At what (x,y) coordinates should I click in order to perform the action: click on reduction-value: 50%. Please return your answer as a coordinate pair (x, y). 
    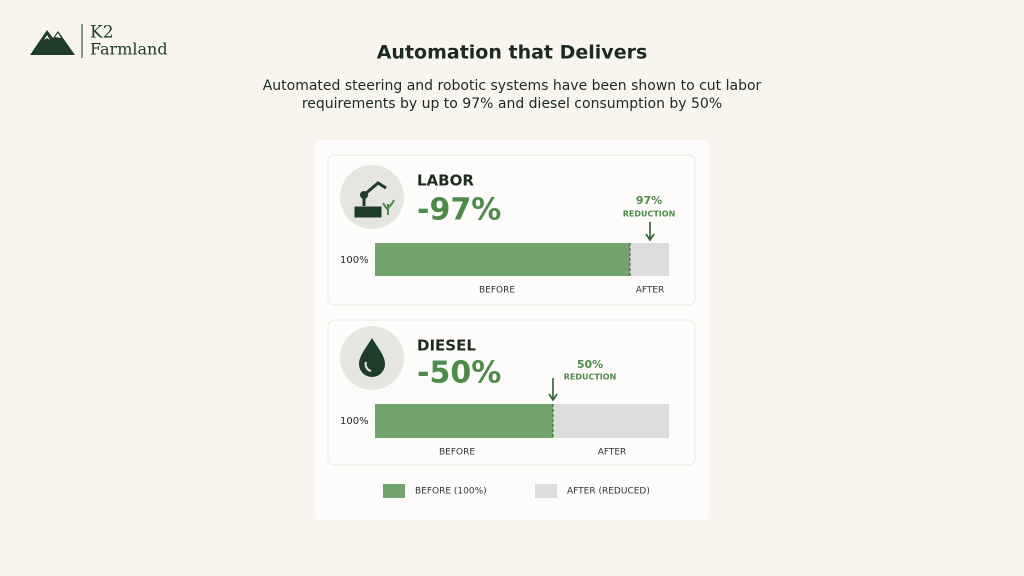
    Looking at the image, I should click on (590, 364).